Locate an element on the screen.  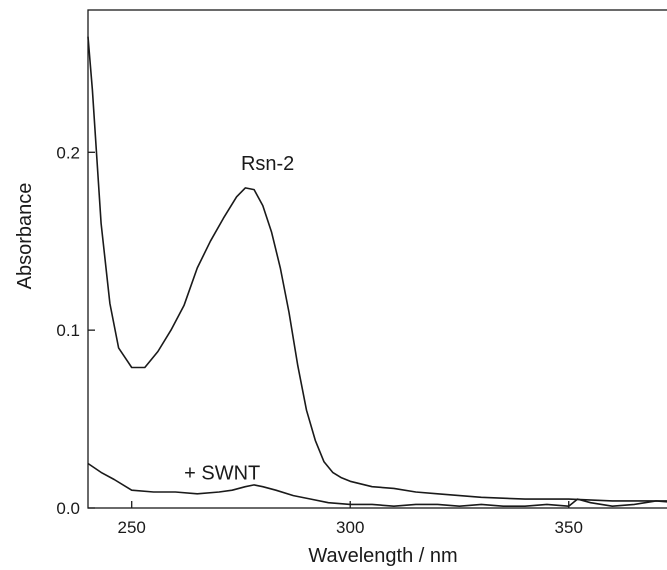
series-annotation: Rsn-2 is located at coordinates (267, 164).